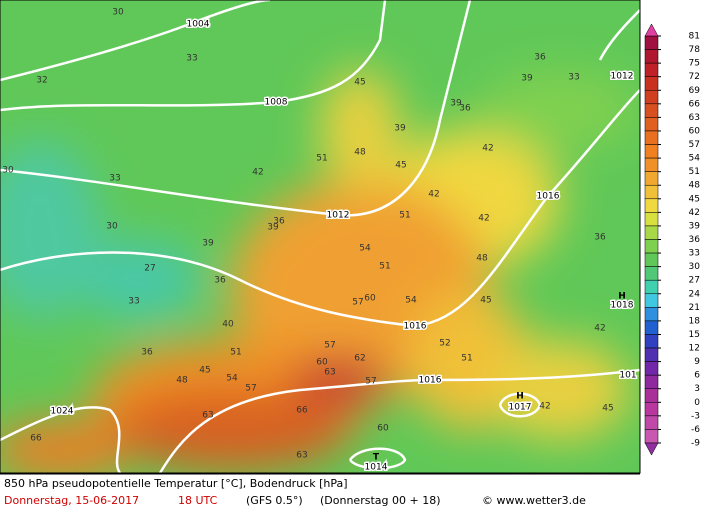 The image size is (704, 517). What do you see at coordinates (695, 131) in the screenshot?
I see `colorbar-label: 60` at bounding box center [695, 131].